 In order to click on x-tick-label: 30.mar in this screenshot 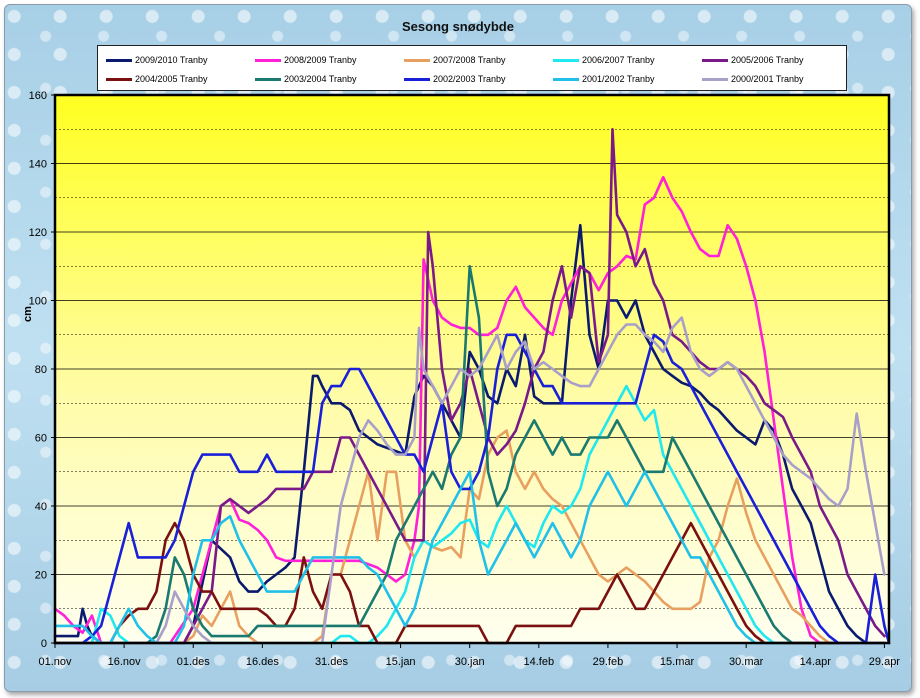, I will do `click(746, 662)`.